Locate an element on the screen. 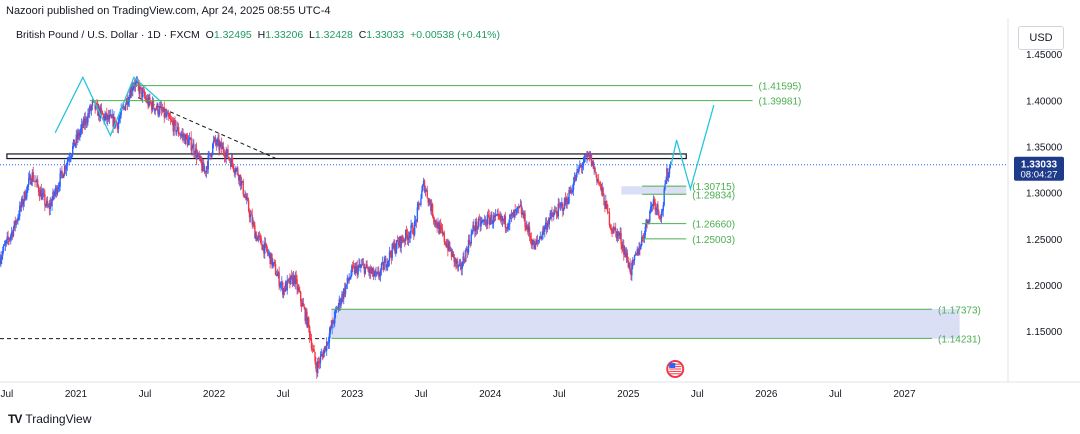 The height and width of the screenshot is (434, 1080). high-value: 1.33206 is located at coordinates (284, 35).